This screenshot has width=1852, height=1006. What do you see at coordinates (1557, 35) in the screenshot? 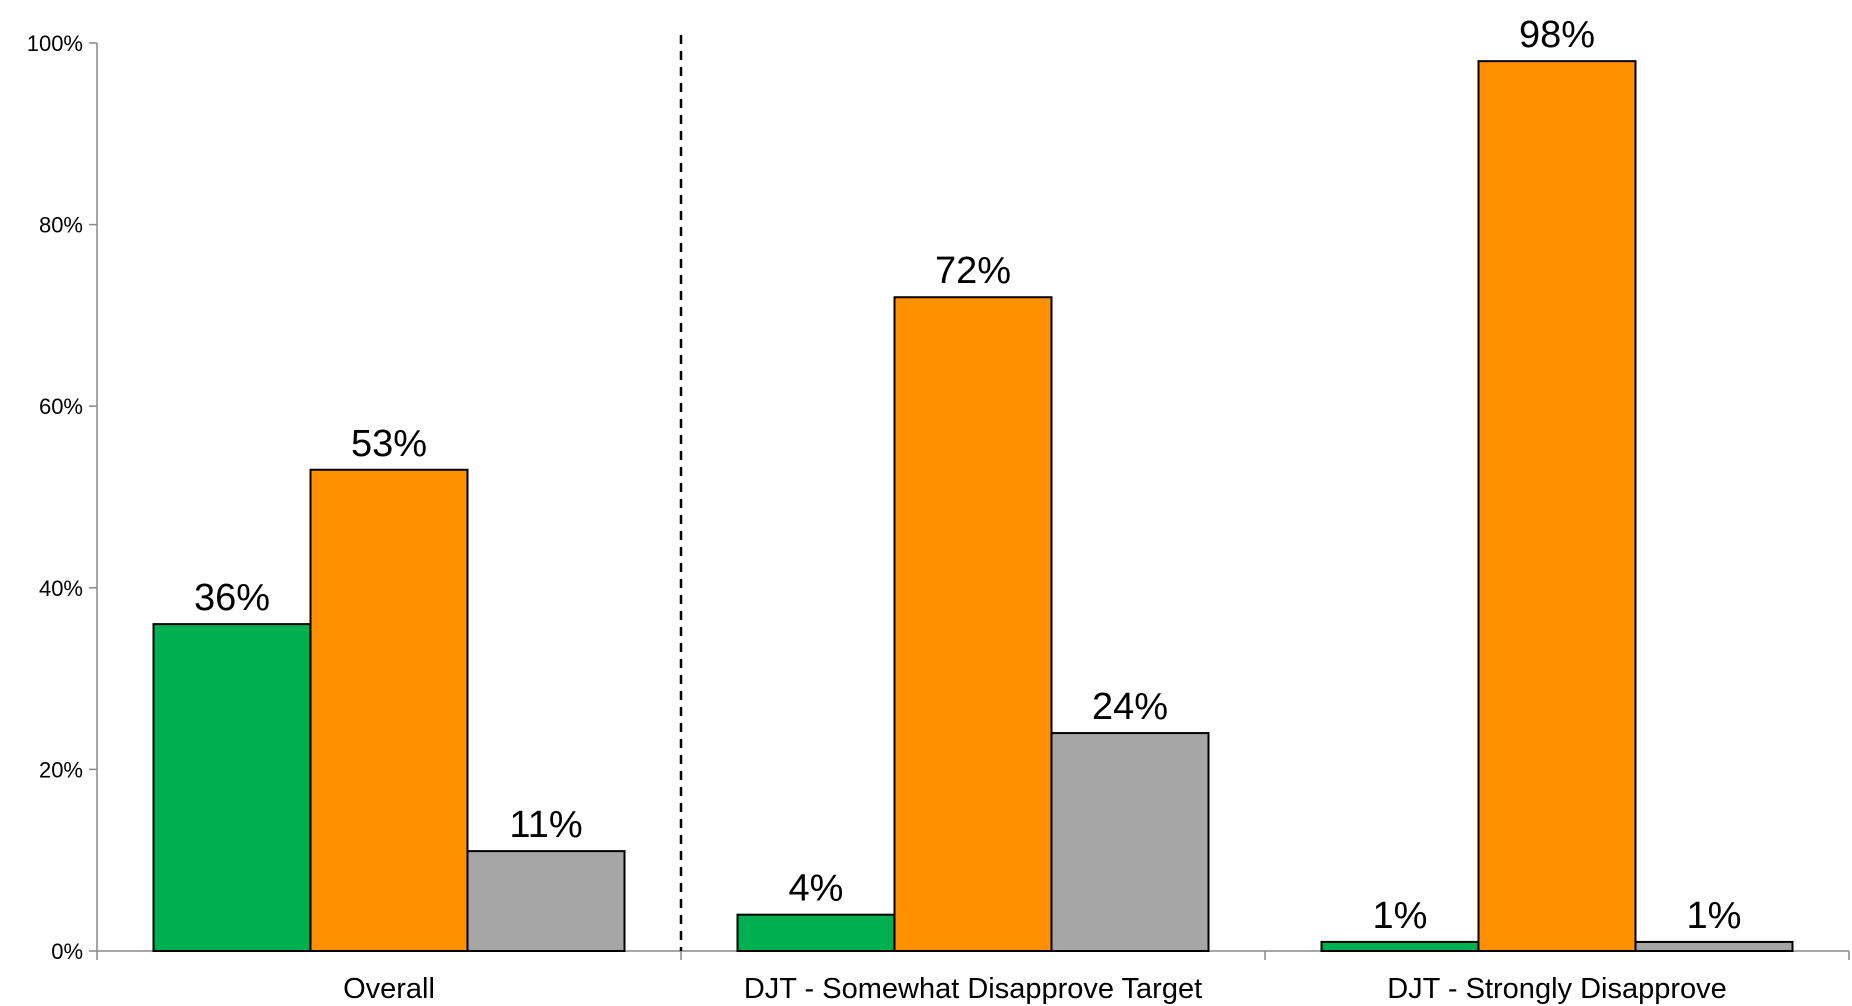
I see `data-label: 98%` at bounding box center [1557, 35].